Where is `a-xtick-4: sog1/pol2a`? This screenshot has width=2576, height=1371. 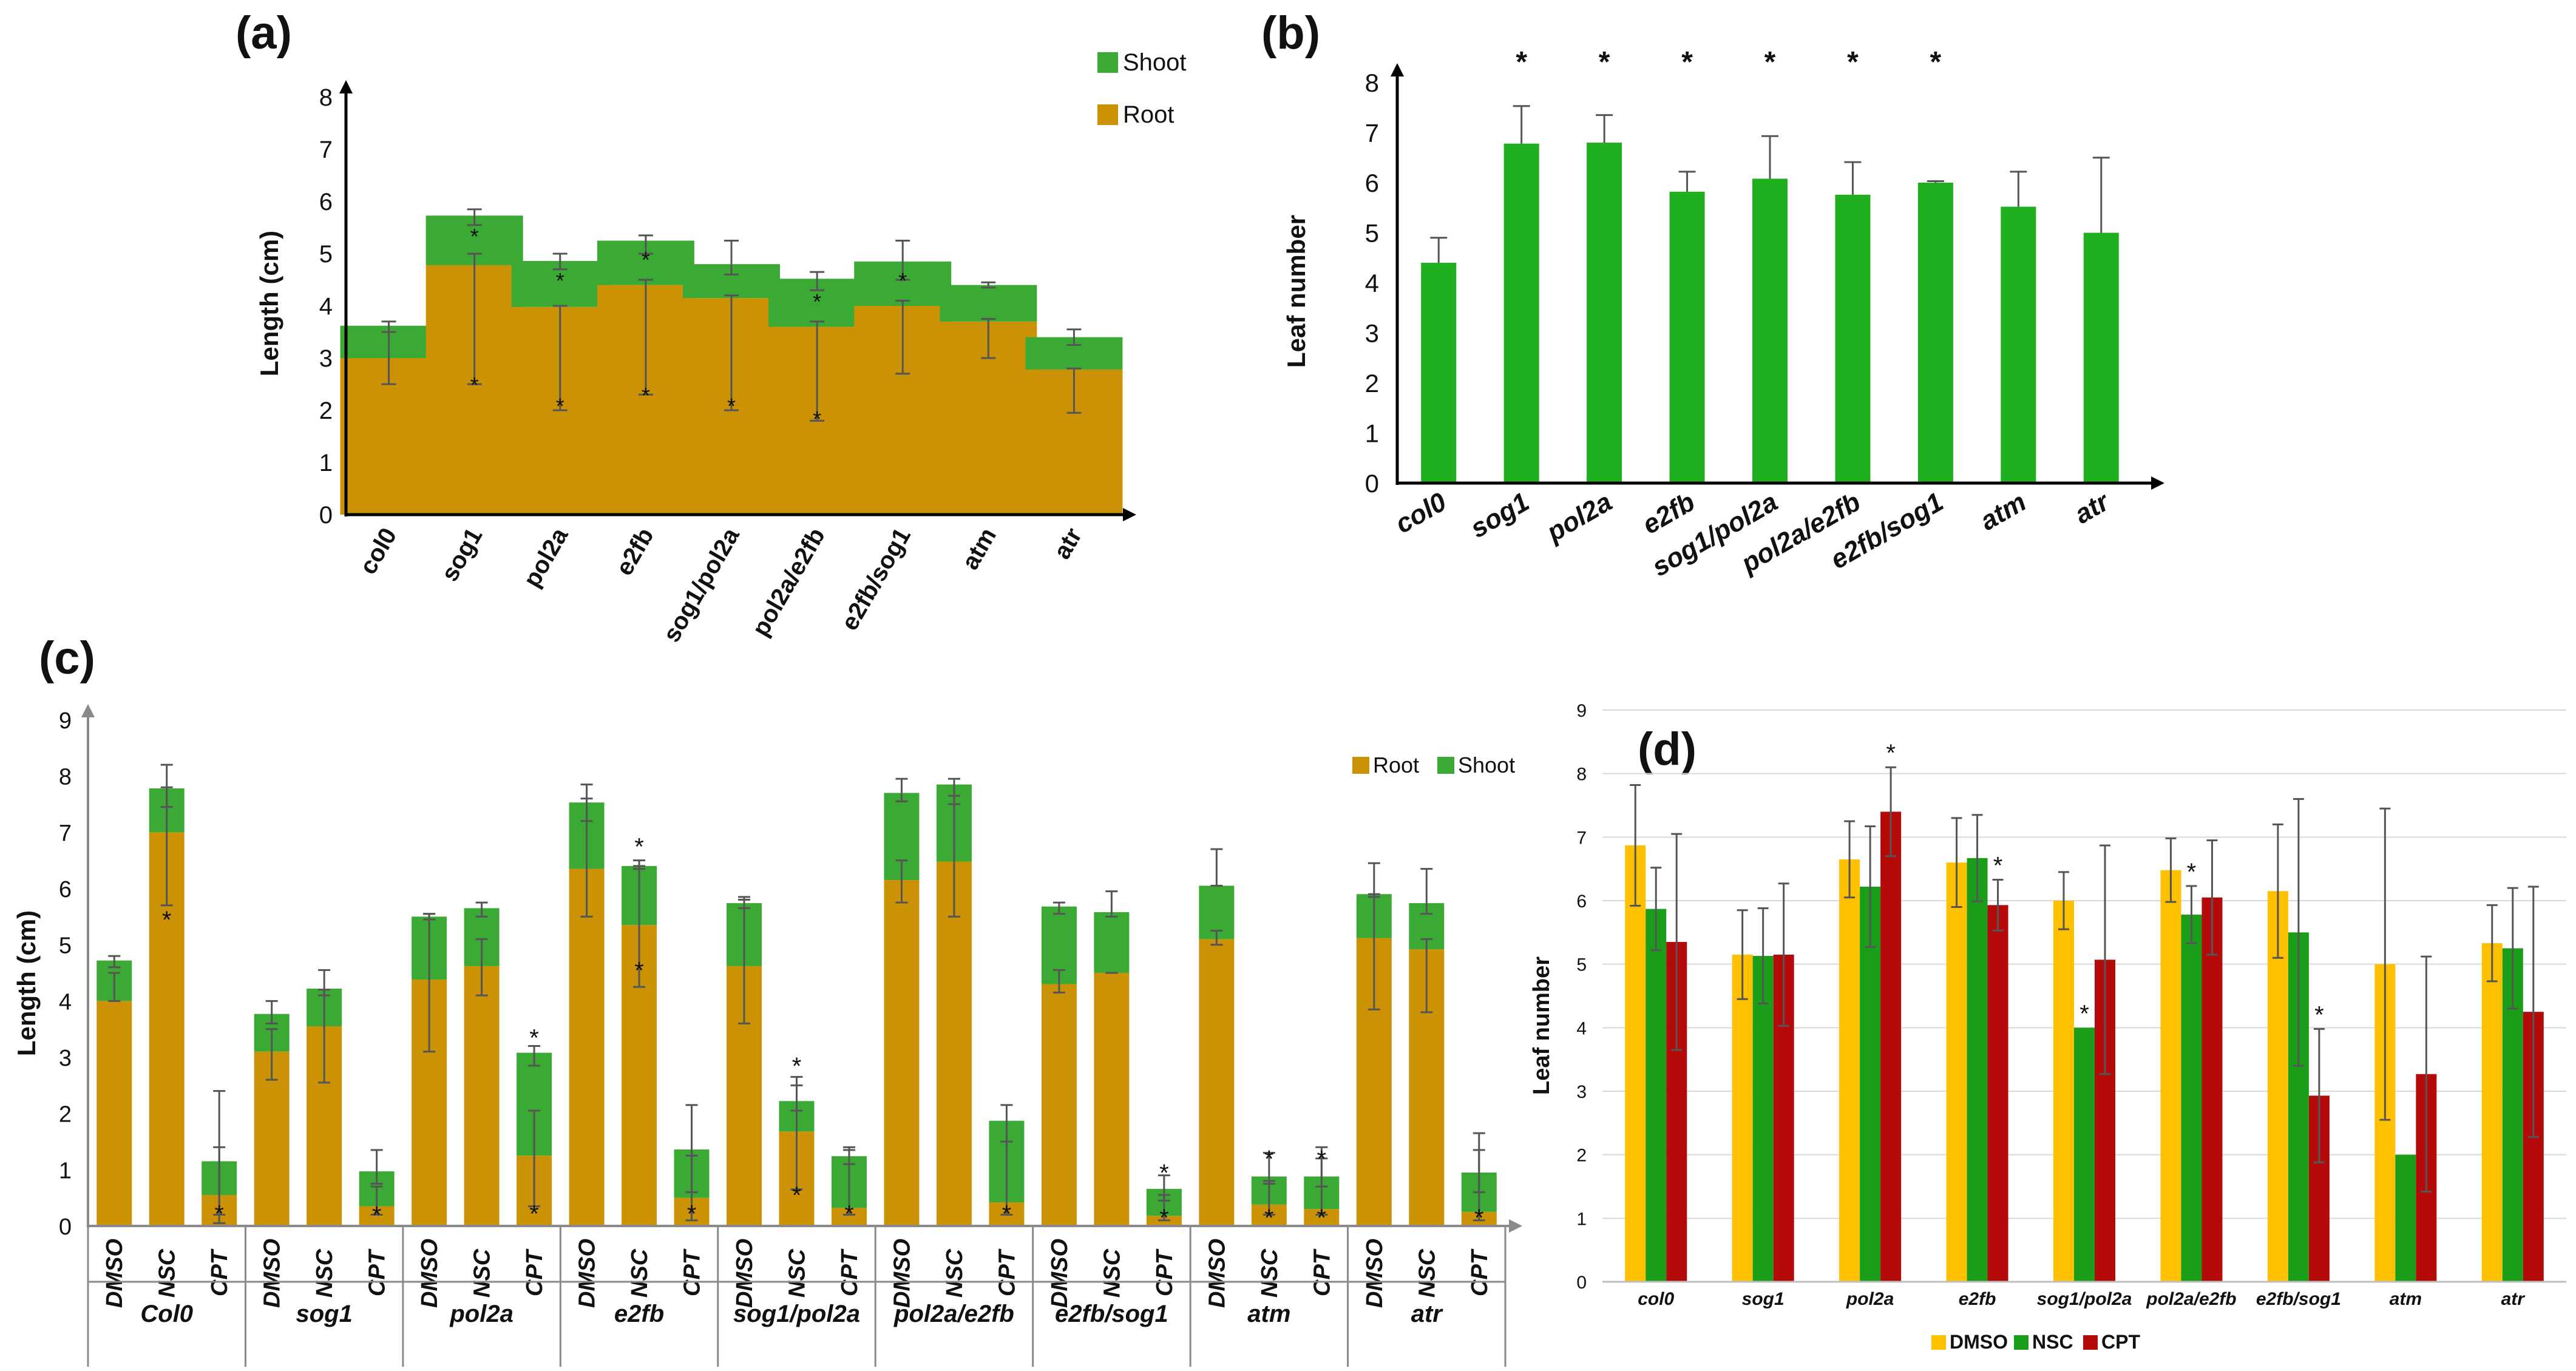
a-xtick-4: sog1/pol2a is located at coordinates (701, 585).